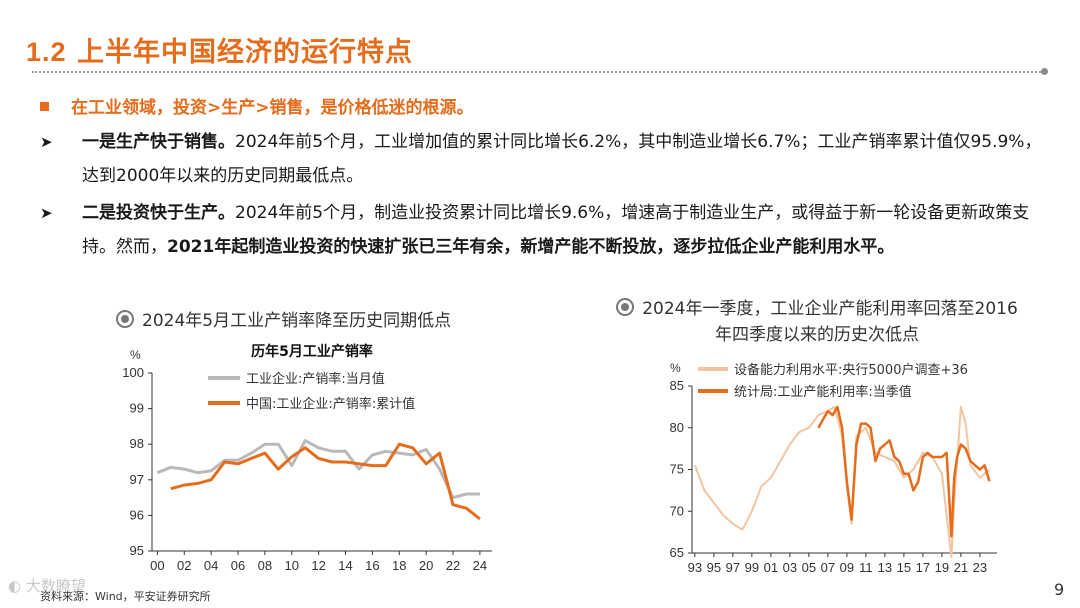  What do you see at coordinates (1059, 589) in the screenshot?
I see `page-number: 9` at bounding box center [1059, 589].